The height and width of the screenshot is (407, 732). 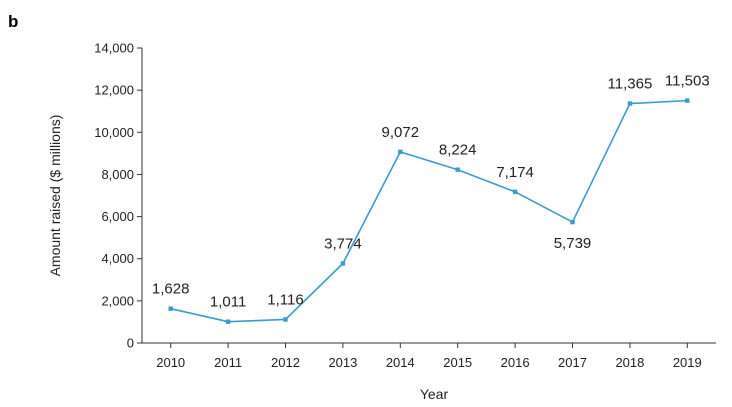 What do you see at coordinates (630, 84) in the screenshot?
I see `data-label: 11,365` at bounding box center [630, 84].